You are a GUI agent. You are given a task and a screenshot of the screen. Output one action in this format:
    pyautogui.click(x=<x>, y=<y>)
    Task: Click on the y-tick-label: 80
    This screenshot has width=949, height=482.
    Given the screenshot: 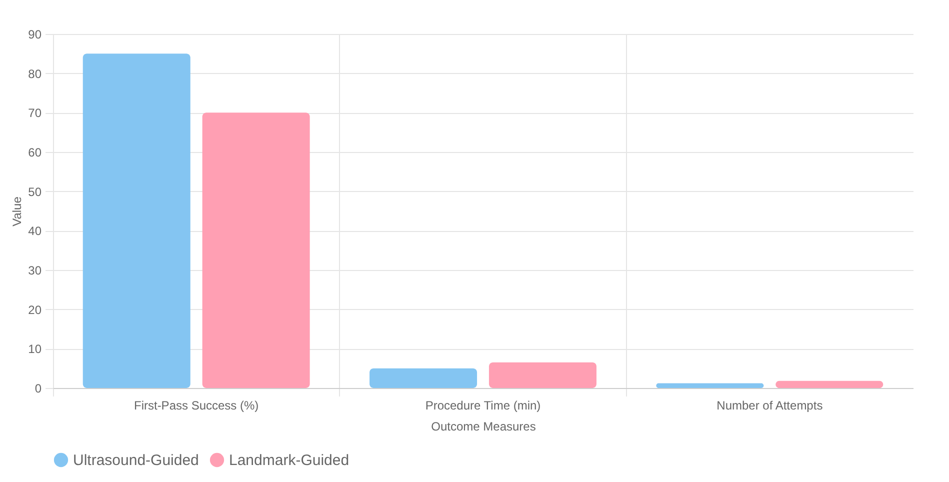 What is the action you would take?
    pyautogui.click(x=35, y=73)
    